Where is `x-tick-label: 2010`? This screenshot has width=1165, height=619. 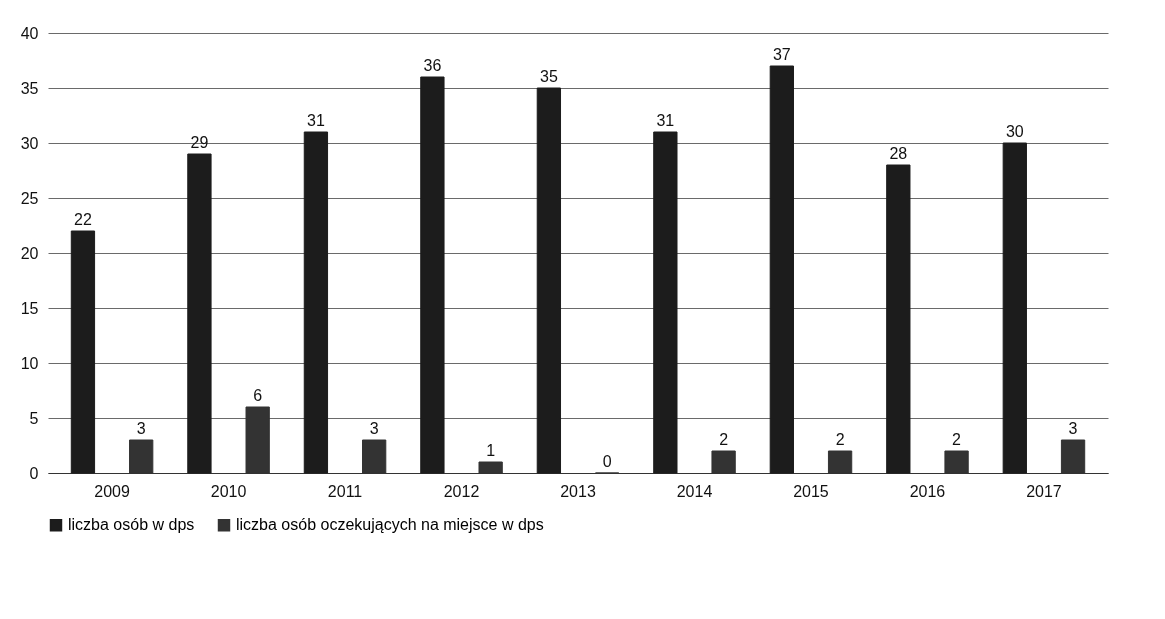
x-tick-label: 2010 is located at coordinates (228, 491).